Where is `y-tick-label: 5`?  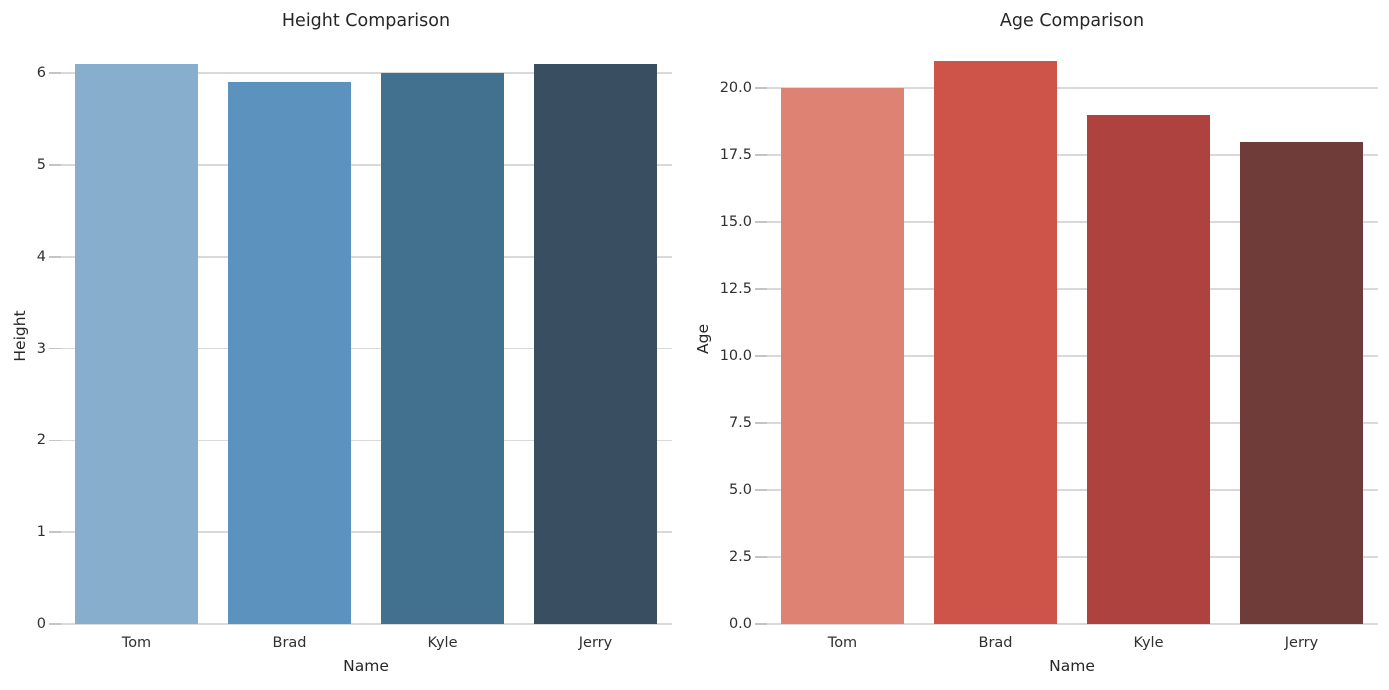 y-tick-label: 5 is located at coordinates (41, 165).